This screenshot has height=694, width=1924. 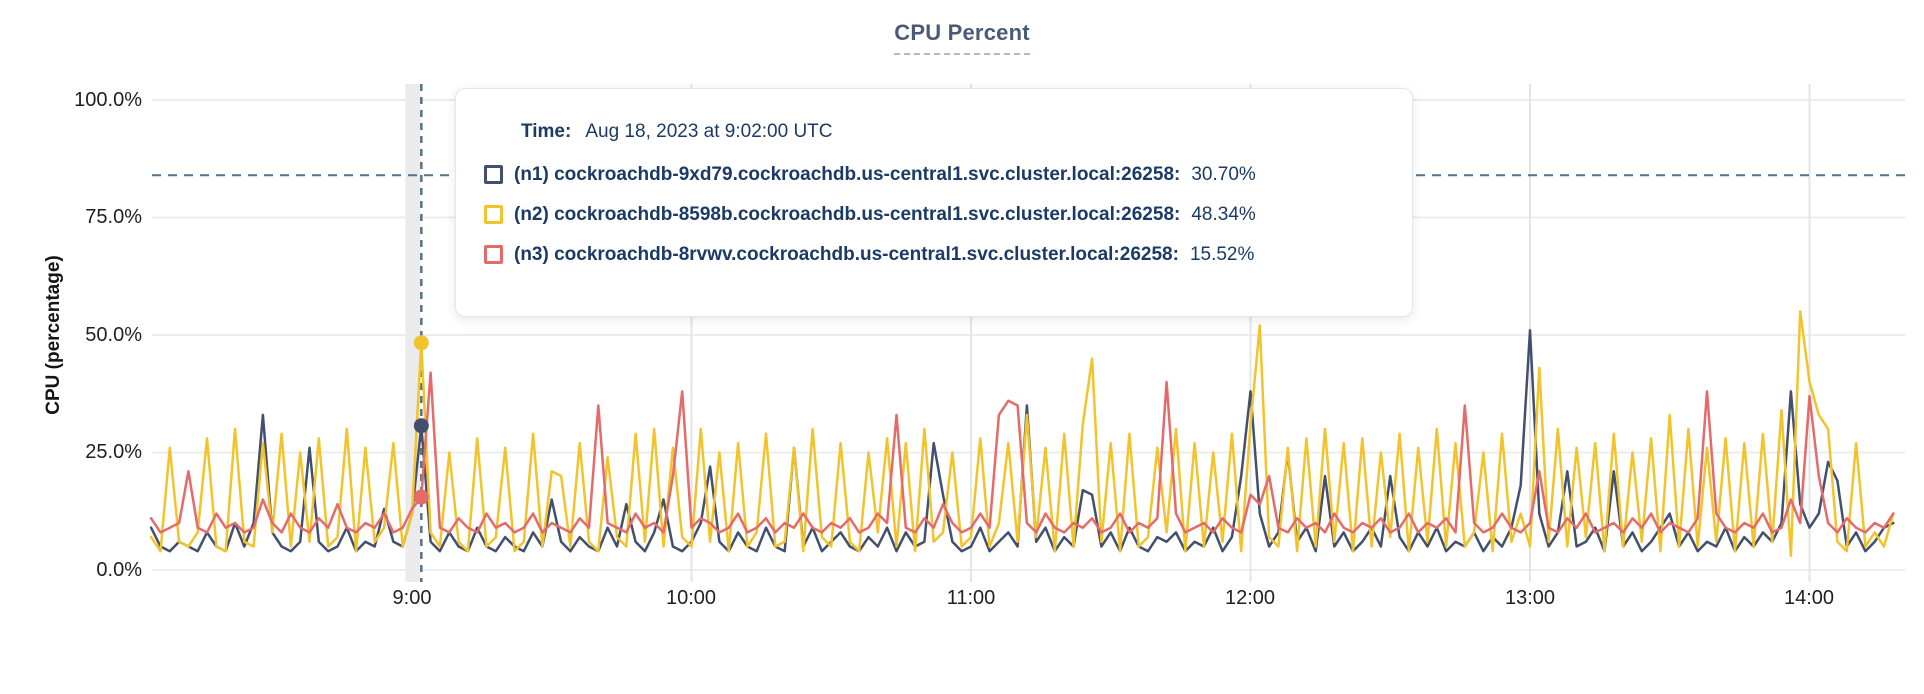 I want to click on tooltip-time-label: Time:, so click(x=546, y=131).